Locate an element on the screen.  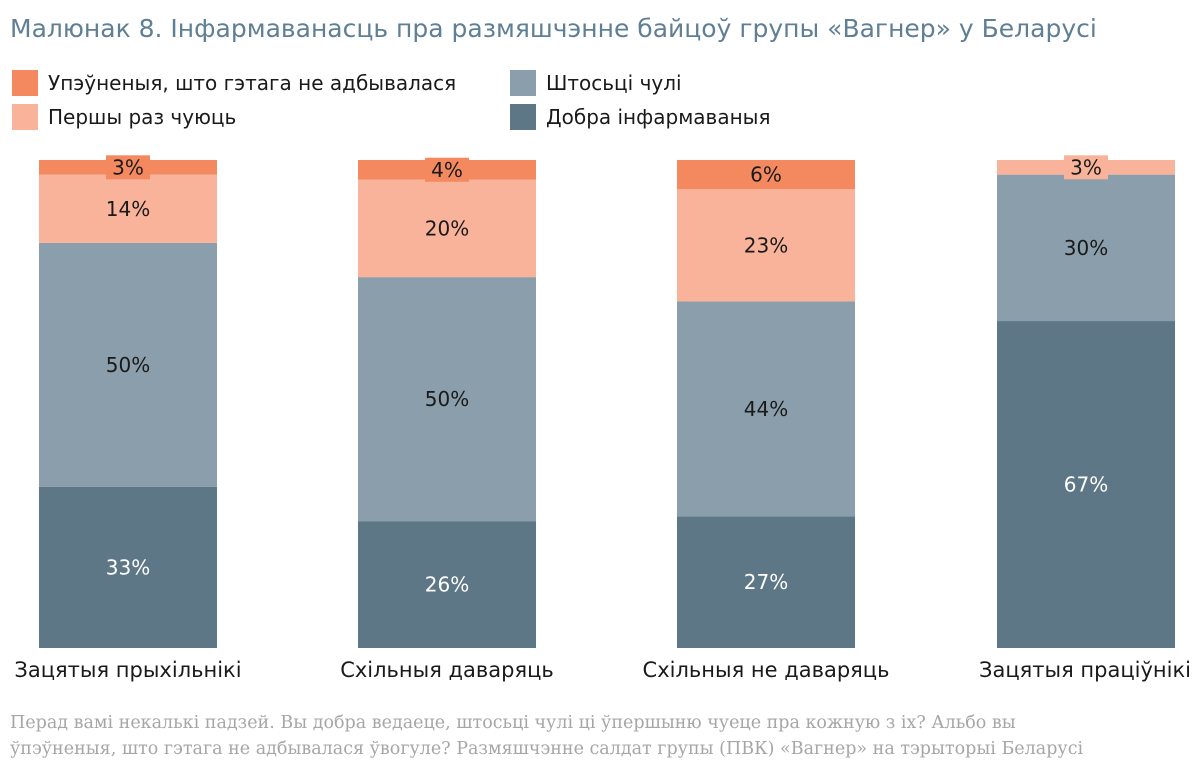
legend-label-well-informed: Добра інфармаваныя is located at coordinates (658, 117).